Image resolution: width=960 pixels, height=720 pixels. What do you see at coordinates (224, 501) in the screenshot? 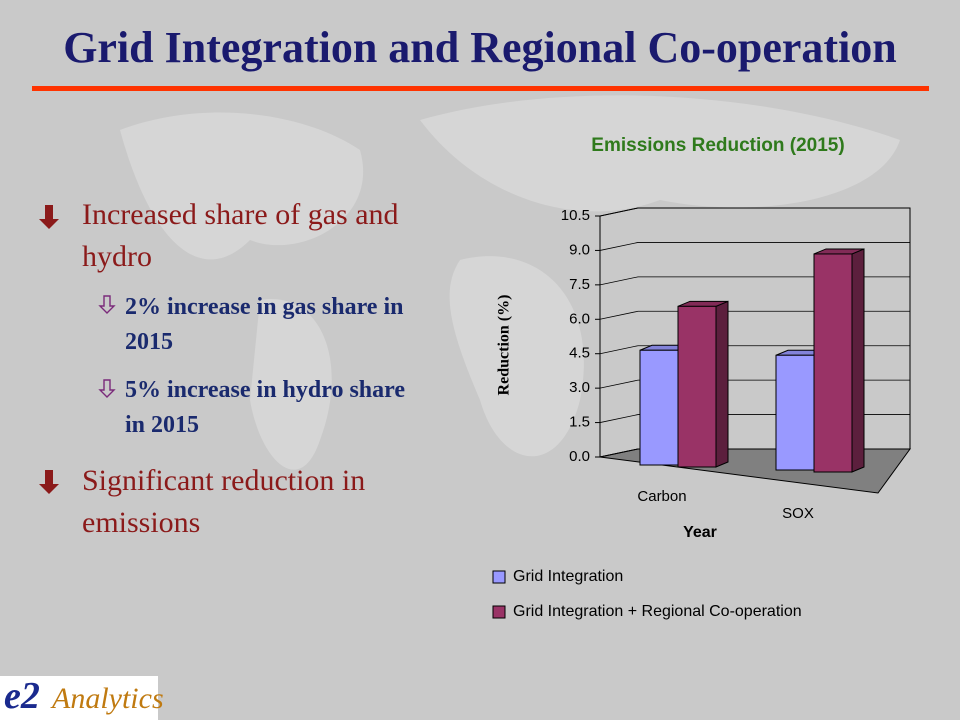
I see `bullet: Significant reduction in emissions` at bounding box center [224, 501].